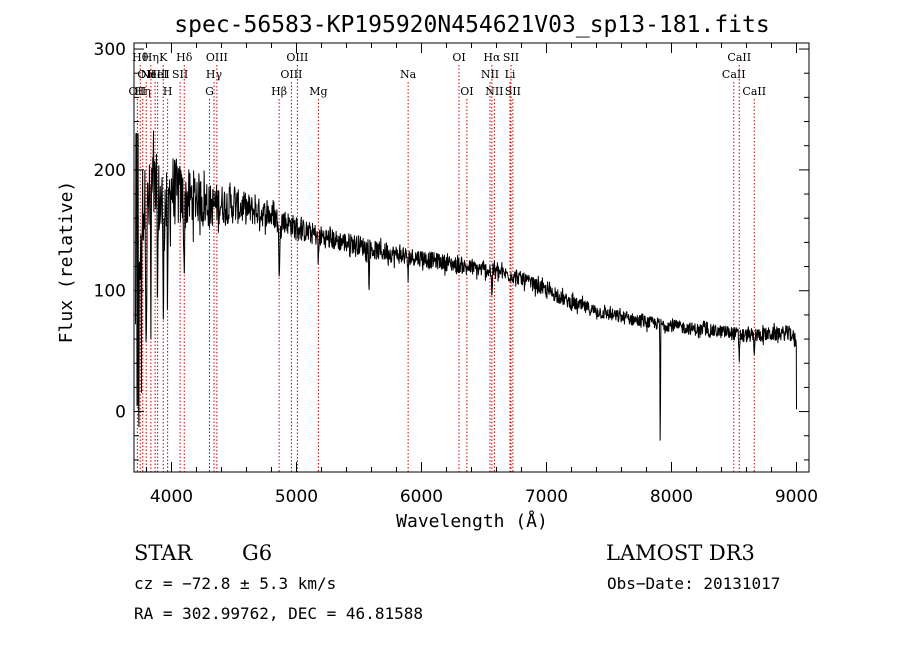 Image resolution: width=900 pixels, height=649 pixels. What do you see at coordinates (184, 57) in the screenshot?
I see `marker-label: Hδ` at bounding box center [184, 57].